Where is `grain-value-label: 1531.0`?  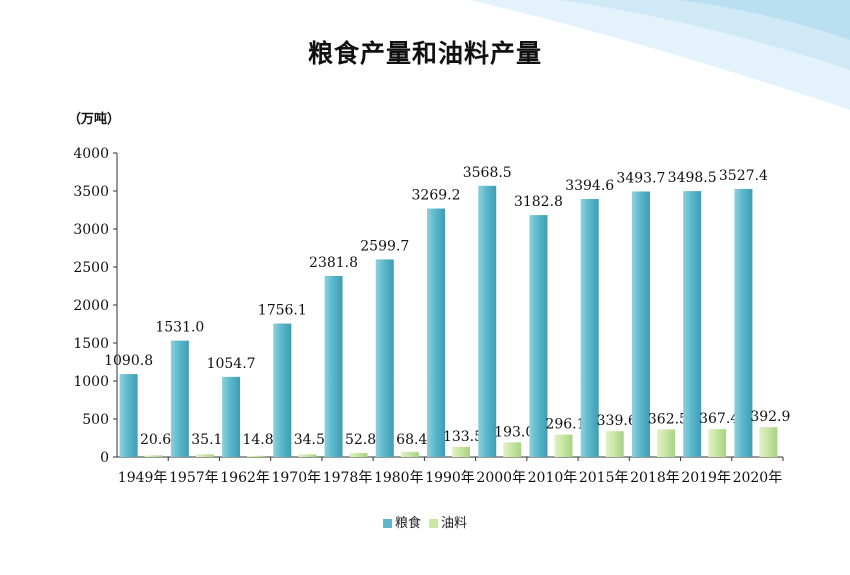 grain-value-label: 1531.0 is located at coordinates (179, 328).